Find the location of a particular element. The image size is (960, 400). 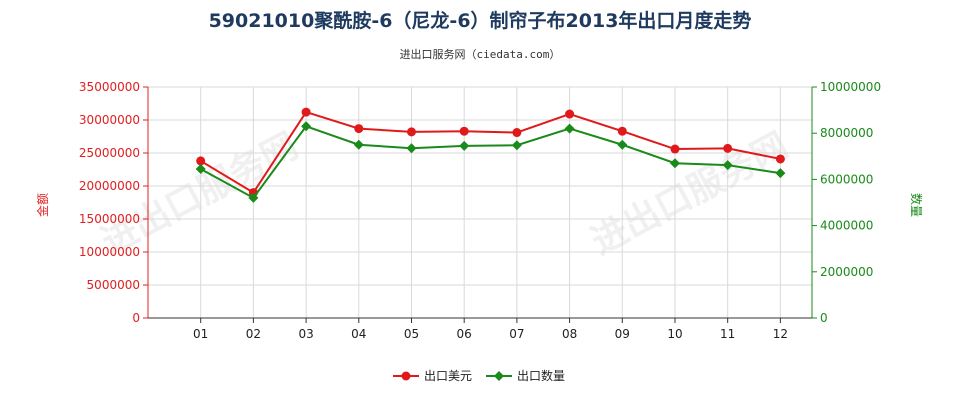

y-right-axis-label: 数量 is located at coordinates (916, 205).